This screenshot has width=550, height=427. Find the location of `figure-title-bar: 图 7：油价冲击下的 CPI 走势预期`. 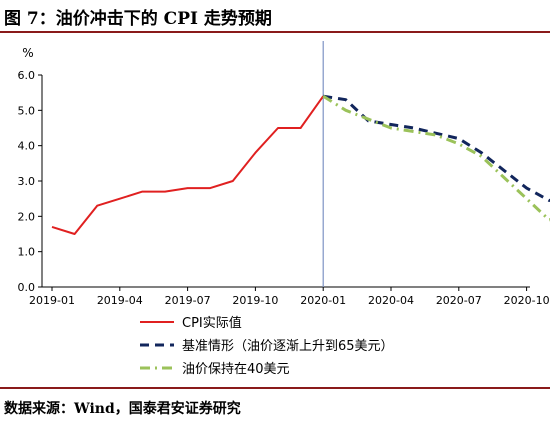

figure-title-bar: 图 7：油价冲击下的 CPI 走势预期 is located at coordinates (275, 16).